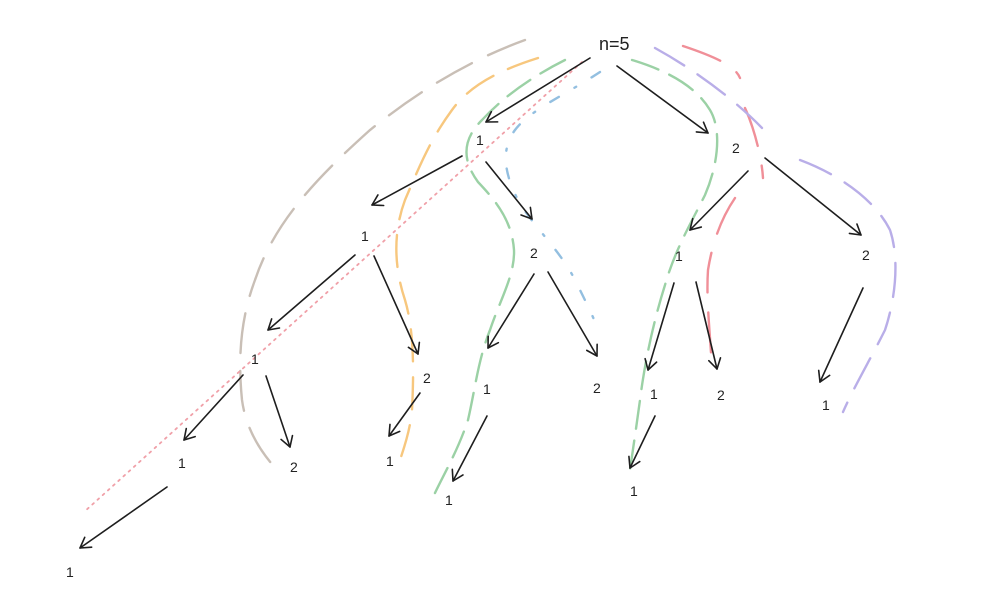 The height and width of the screenshot is (607, 1000). I want to click on edge-aaa-aaaa, so click(213, 407).